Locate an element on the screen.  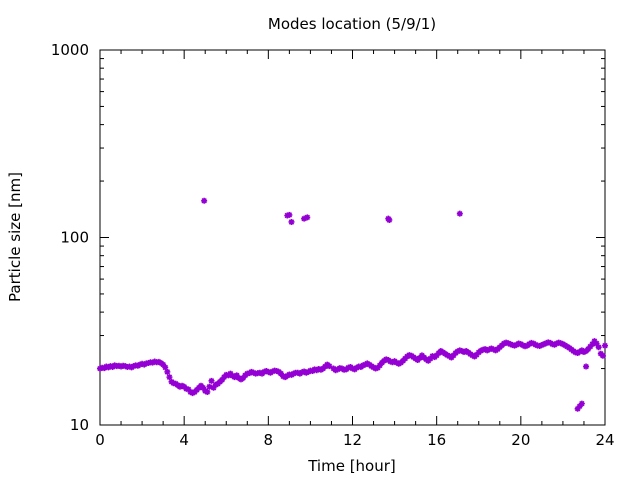
chart-title: Modes location (5/9/1) is located at coordinates (352, 24).